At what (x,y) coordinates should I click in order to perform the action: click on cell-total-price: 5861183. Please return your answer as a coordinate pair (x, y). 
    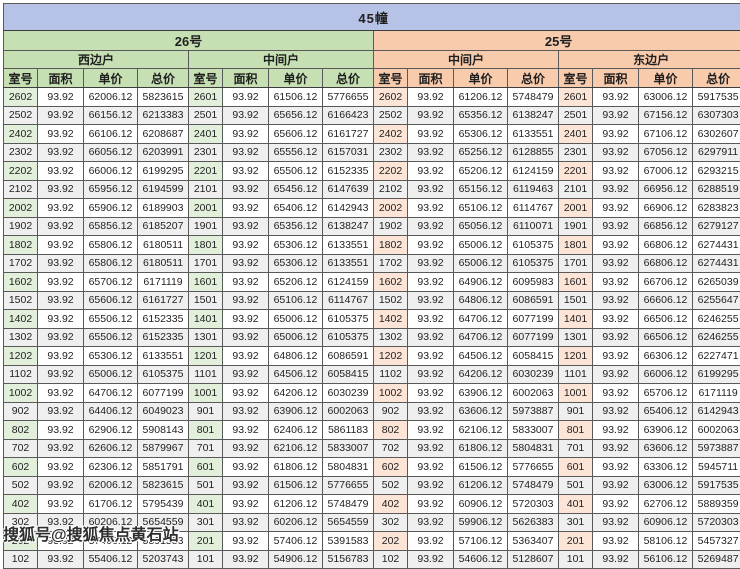
    Looking at the image, I should click on (348, 430).